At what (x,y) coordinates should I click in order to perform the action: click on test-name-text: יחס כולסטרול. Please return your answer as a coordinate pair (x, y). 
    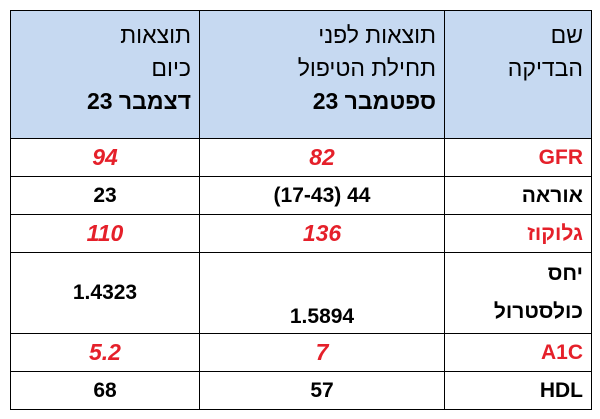
    Looking at the image, I should click on (538, 292).